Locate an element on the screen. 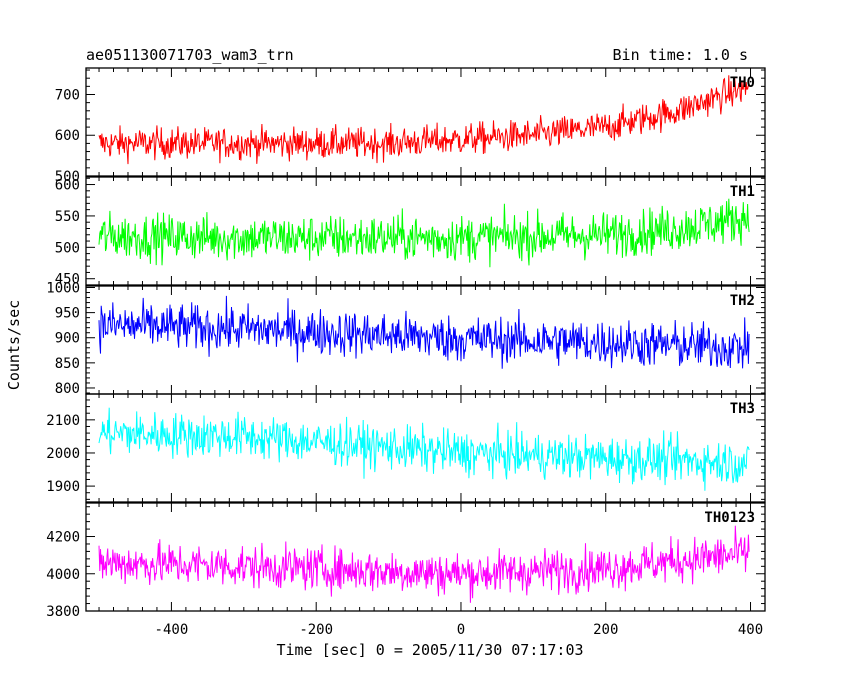 The width and height of the screenshot is (850, 684). y-tick-label: 550 is located at coordinates (67, 217).